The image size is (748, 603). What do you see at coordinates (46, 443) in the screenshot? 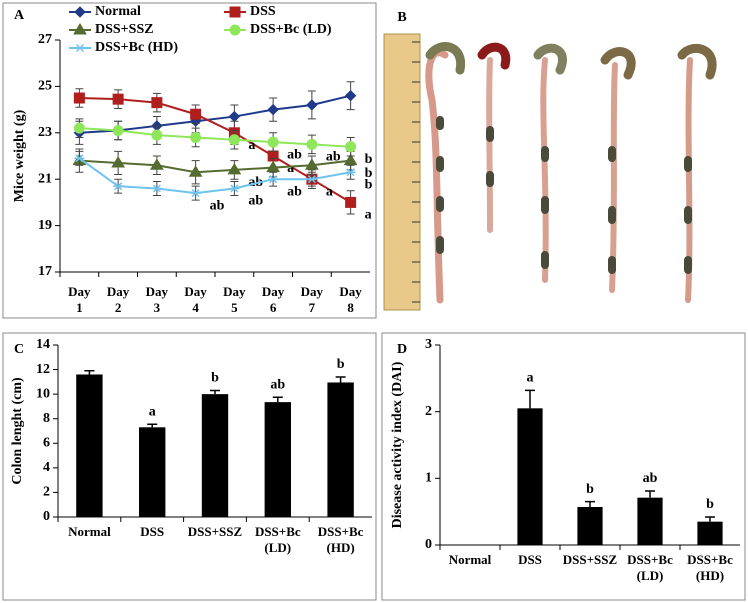
I see `y-tick-label: 6` at bounding box center [46, 443].